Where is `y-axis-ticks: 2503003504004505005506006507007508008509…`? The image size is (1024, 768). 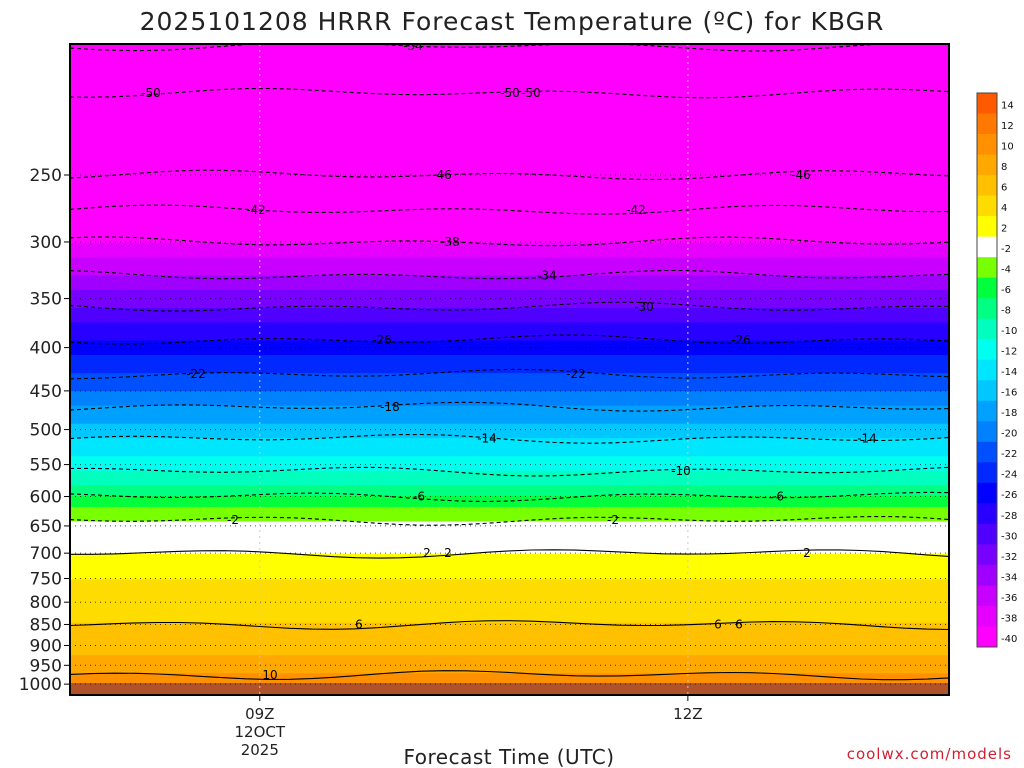 y-axis-ticks: 2503003504004505005506006507007508008509… is located at coordinates (44, 430).